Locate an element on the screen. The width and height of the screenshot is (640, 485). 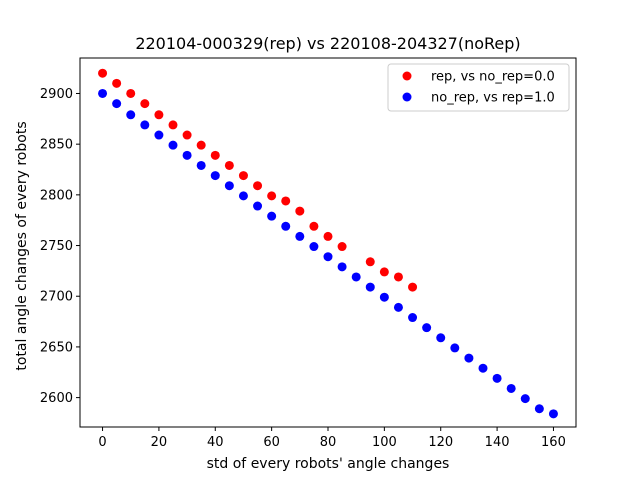
y-tick-label: 2800 is located at coordinates (56, 195).